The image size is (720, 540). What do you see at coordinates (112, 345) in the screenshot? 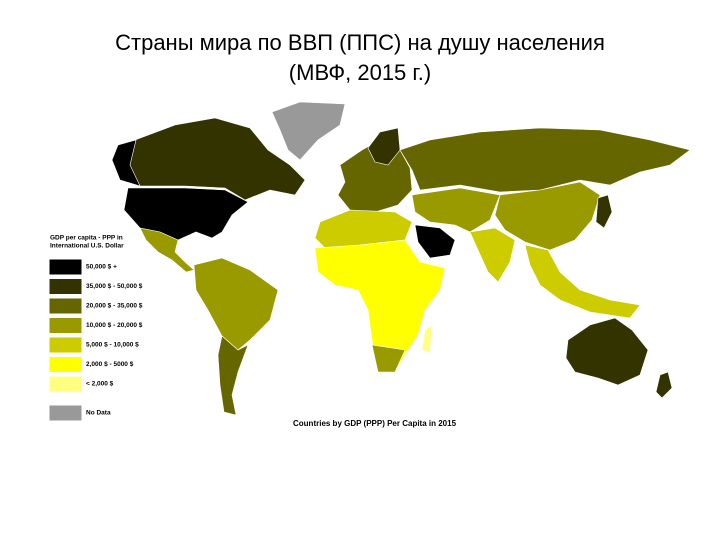
I see `legend-label: 5,000 $ - 10,000 $` at bounding box center [112, 345].